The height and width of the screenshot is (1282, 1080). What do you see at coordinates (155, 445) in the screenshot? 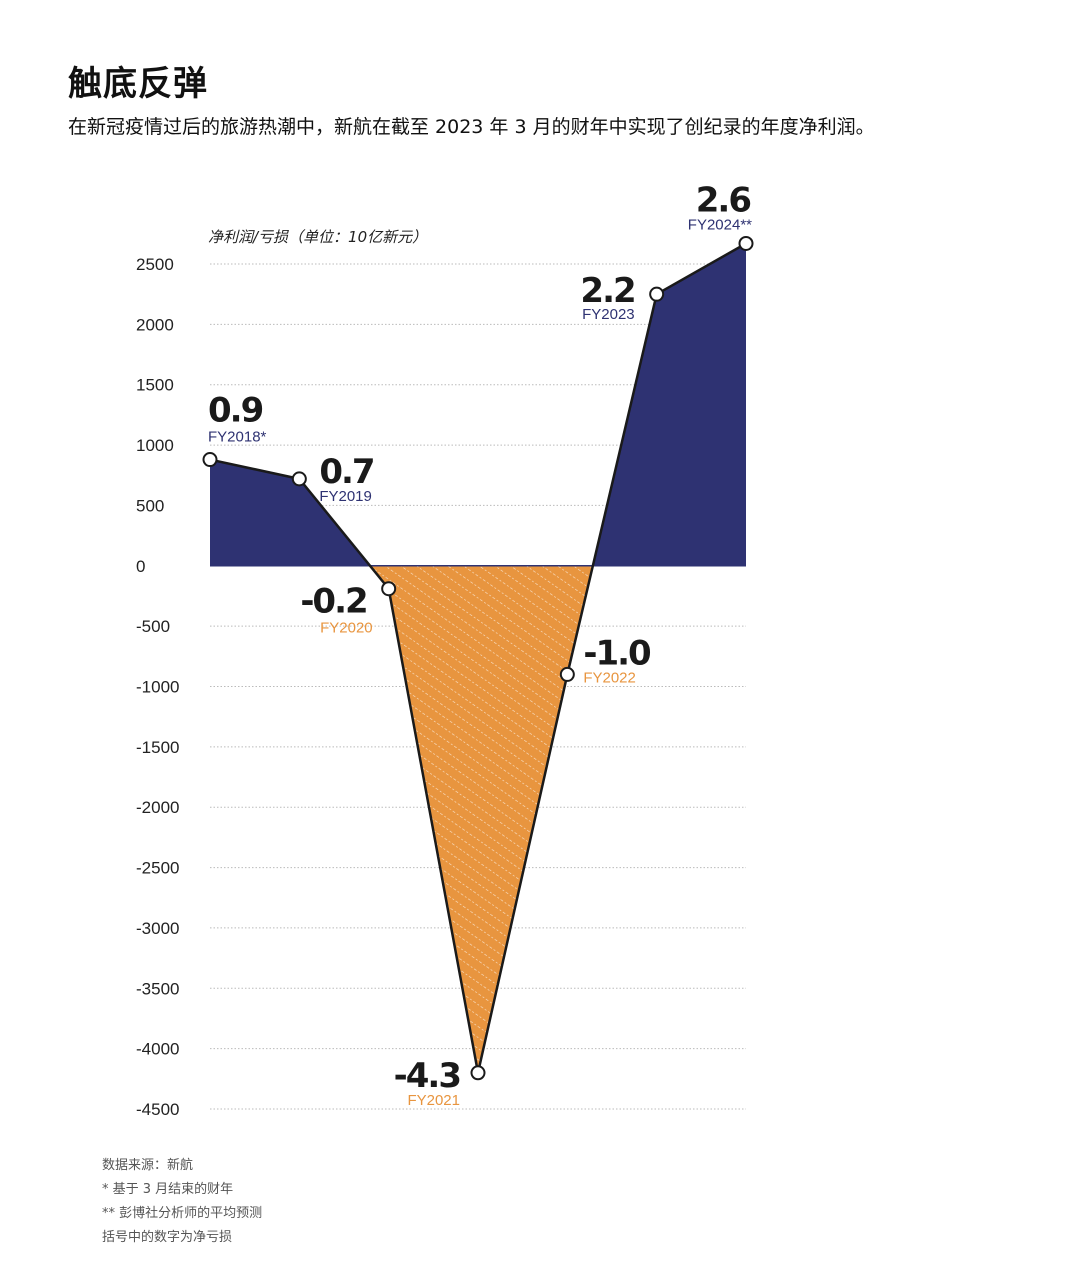
I see `y-tick-label: 1000` at bounding box center [155, 445].